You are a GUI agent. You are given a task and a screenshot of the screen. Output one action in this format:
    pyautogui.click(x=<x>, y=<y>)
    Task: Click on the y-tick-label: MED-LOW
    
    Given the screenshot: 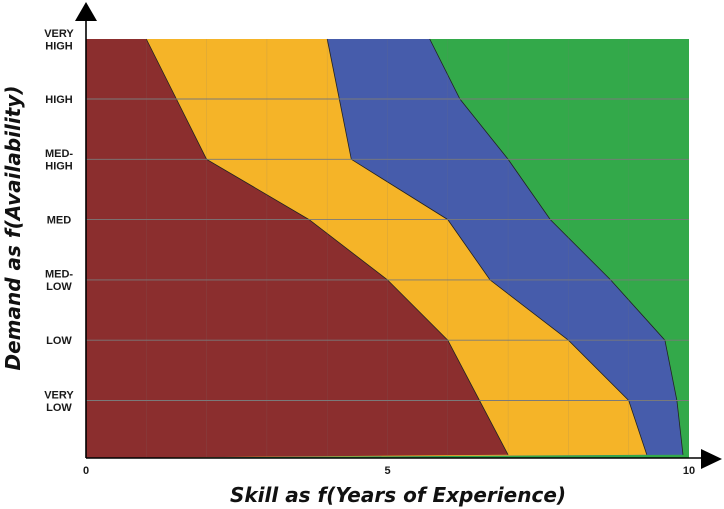 What is the action you would take?
    pyautogui.click(x=59, y=281)
    